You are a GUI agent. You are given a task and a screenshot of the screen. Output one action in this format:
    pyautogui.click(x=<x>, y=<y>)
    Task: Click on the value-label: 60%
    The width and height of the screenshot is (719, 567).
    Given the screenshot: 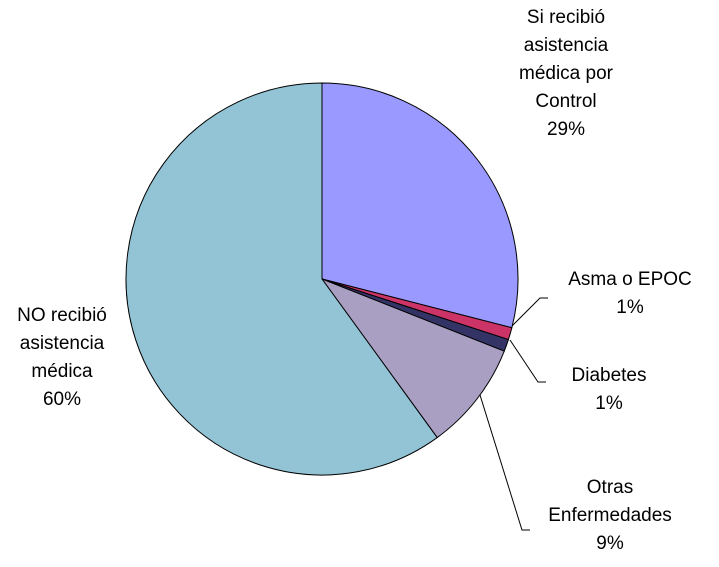 What is the action you would take?
    pyautogui.click(x=62, y=399)
    